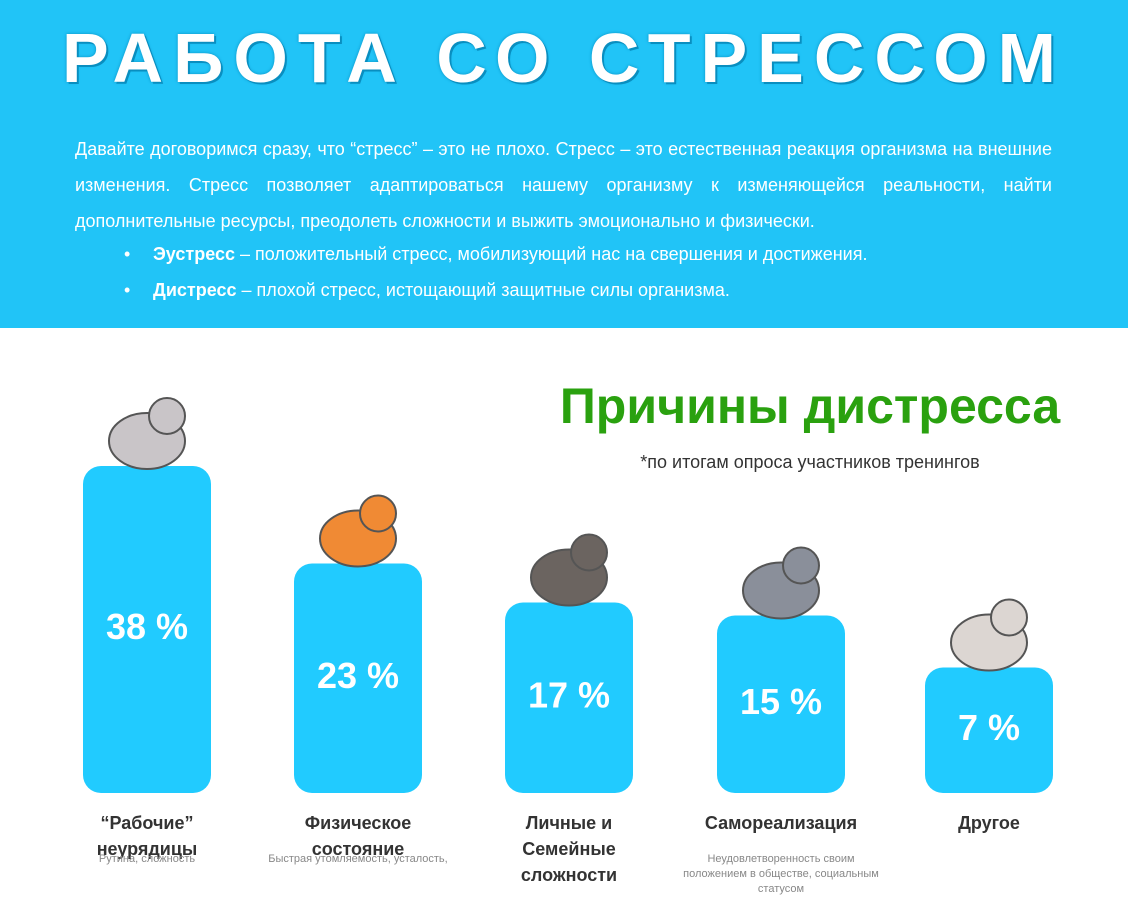  Describe the element at coordinates (147, 626) in the screenshot. I see `value-label: 38 %` at that location.